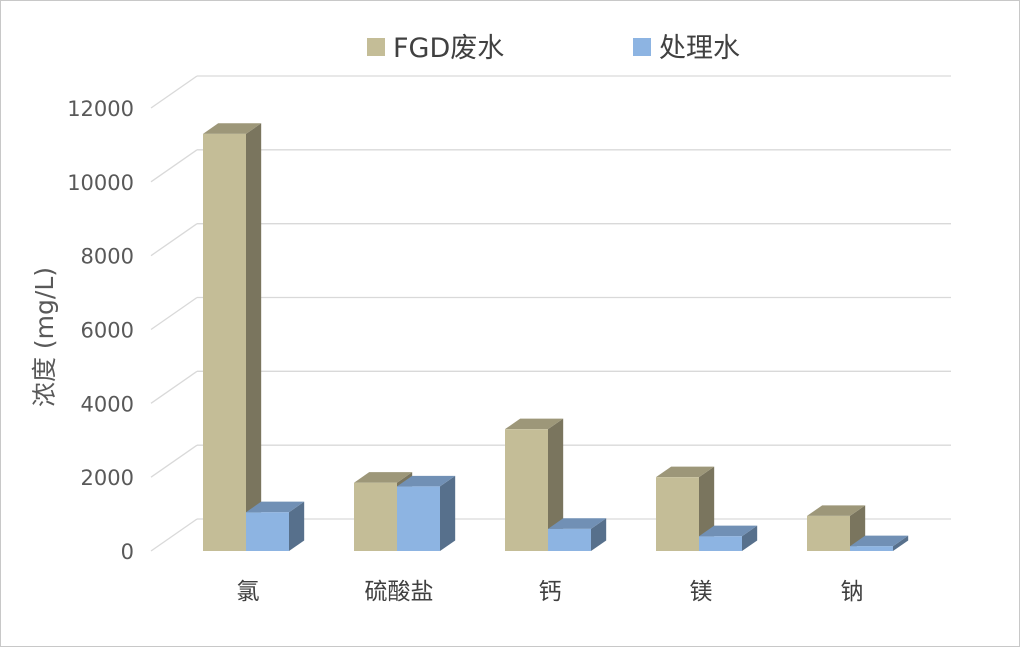 The width and height of the screenshot is (1020, 647). What do you see at coordinates (107, 331) in the screenshot?
I see `y-tick-label: 6000` at bounding box center [107, 331].